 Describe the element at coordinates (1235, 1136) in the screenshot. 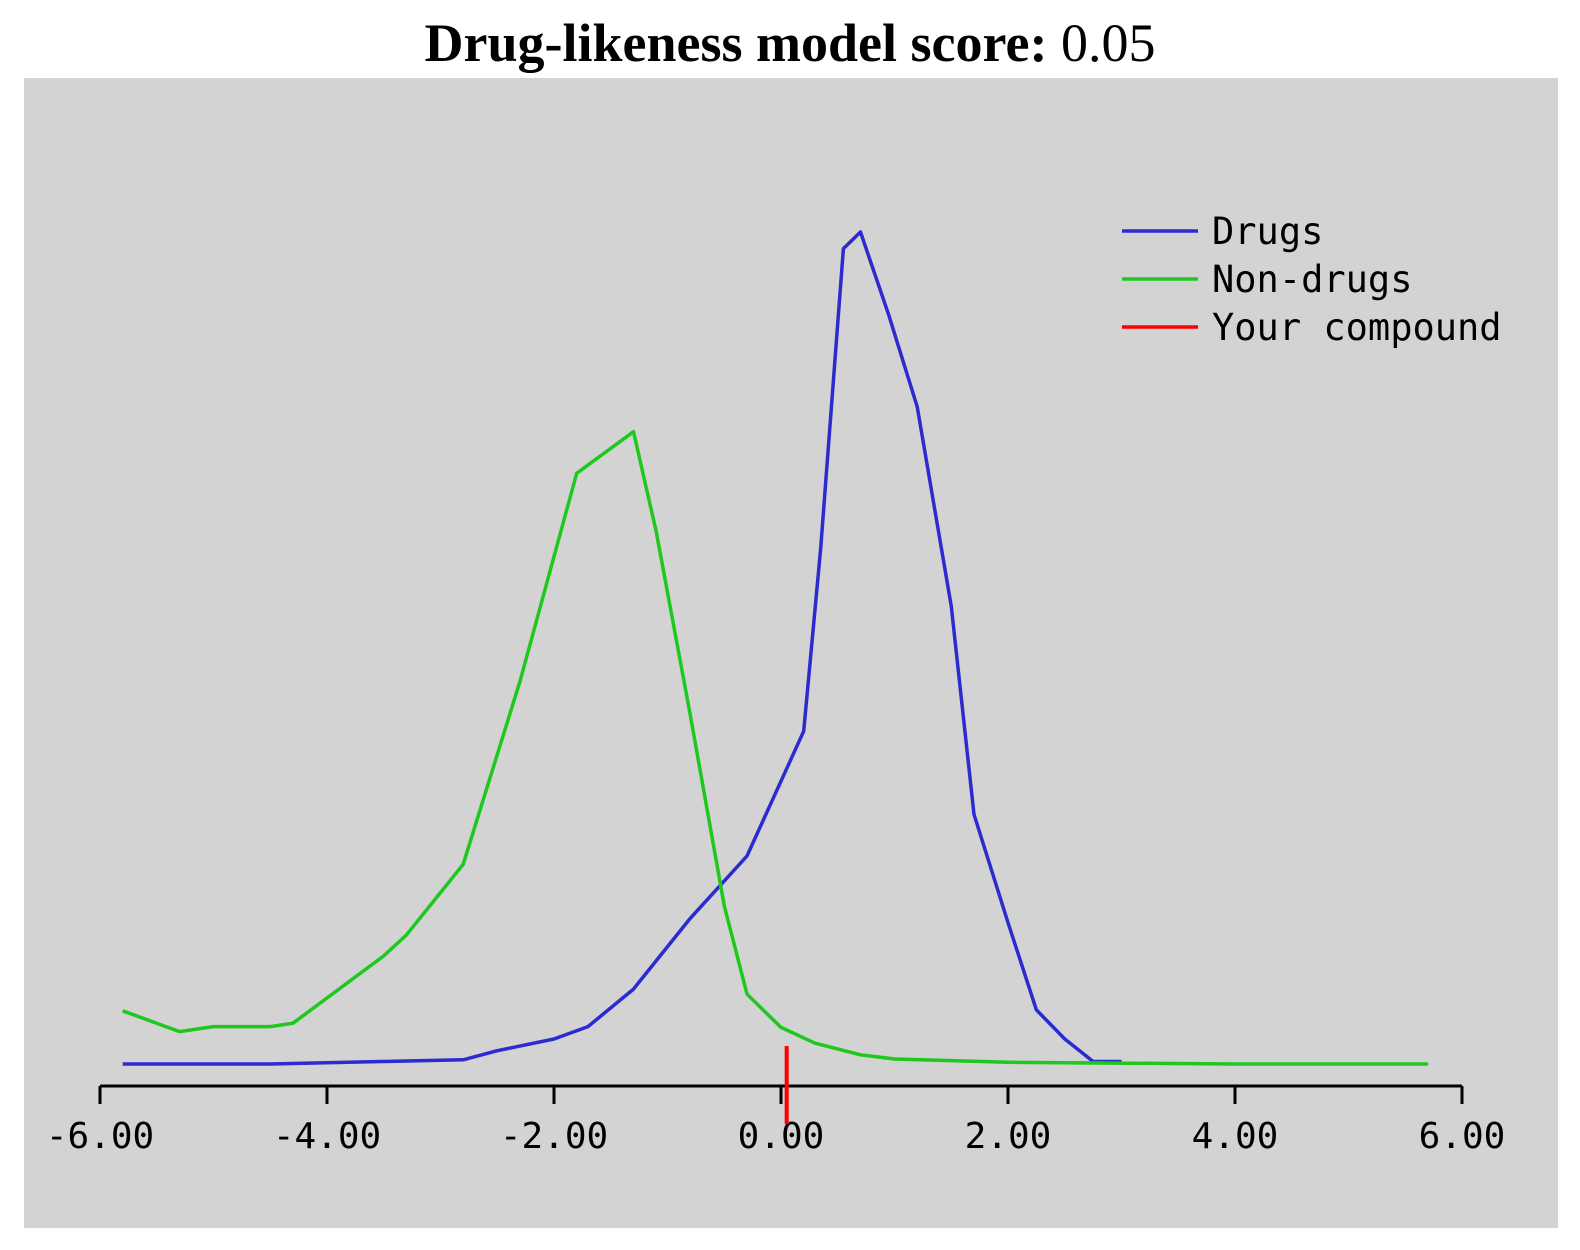

I see `x-tick-label: 4.00` at that location.